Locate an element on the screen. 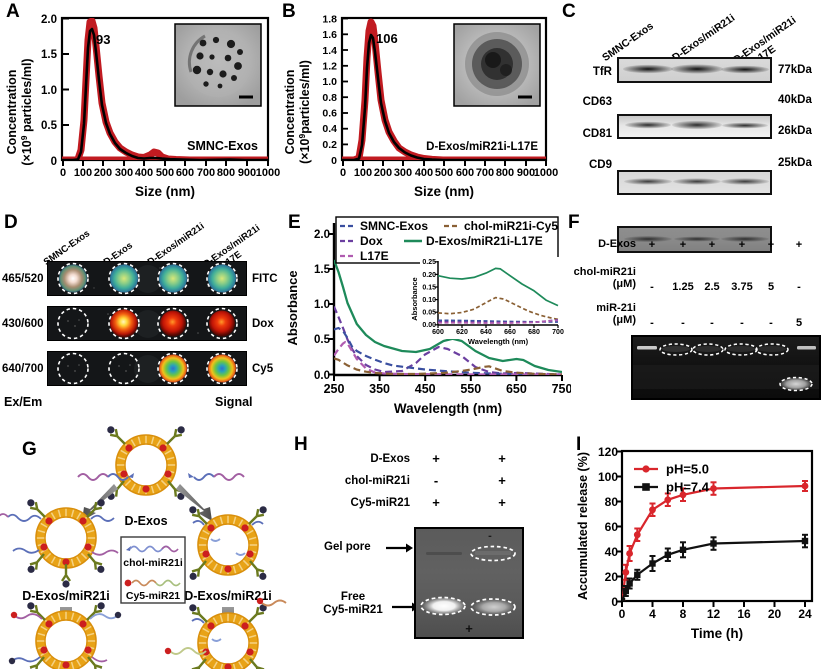  panel-g-vesicle-bottom-left is located at coordinates (65, 634).